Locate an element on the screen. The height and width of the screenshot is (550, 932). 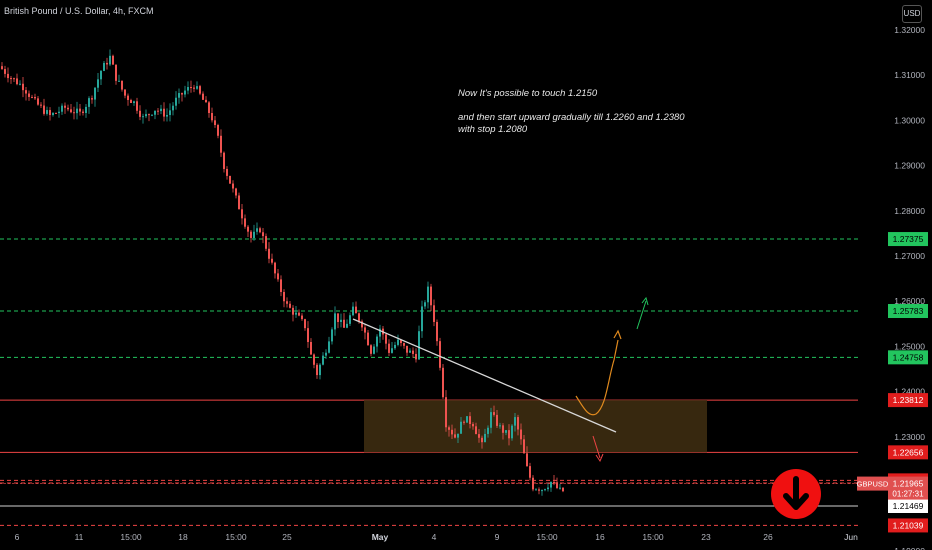
time-tick-label: 26 is located at coordinates (768, 537).